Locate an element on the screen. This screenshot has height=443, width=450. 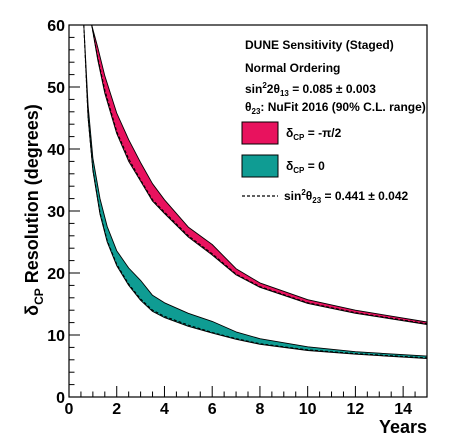
legend-label-theta23-dashed: sin2θ23 = 0.441 ± 0.042 is located at coordinates (346, 196).